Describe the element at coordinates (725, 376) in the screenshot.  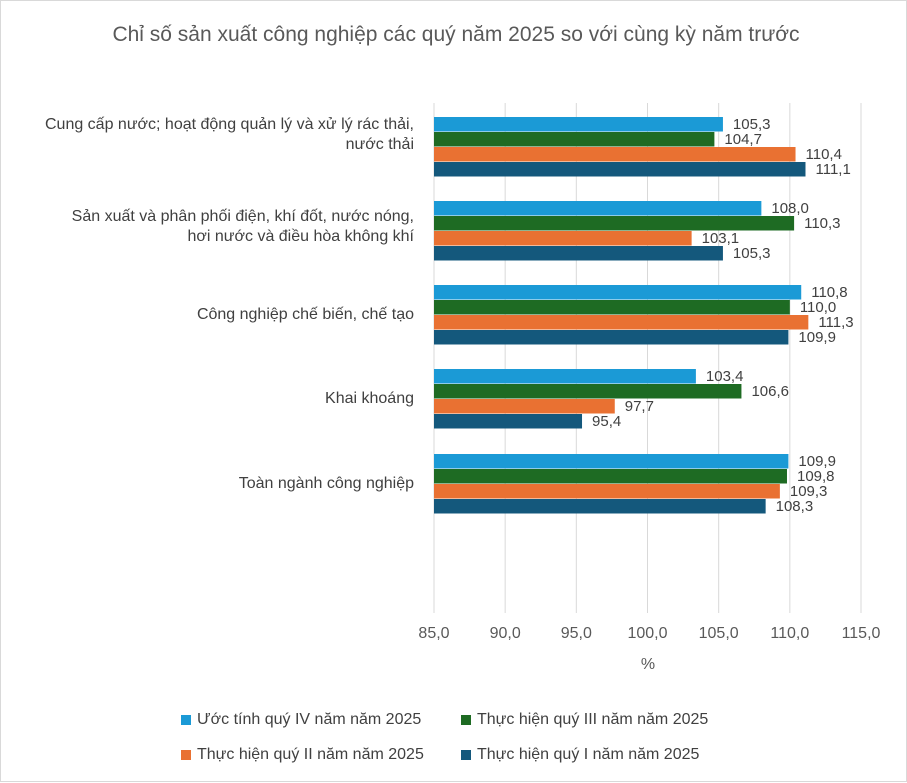
I see `data-label: 103,4` at that location.